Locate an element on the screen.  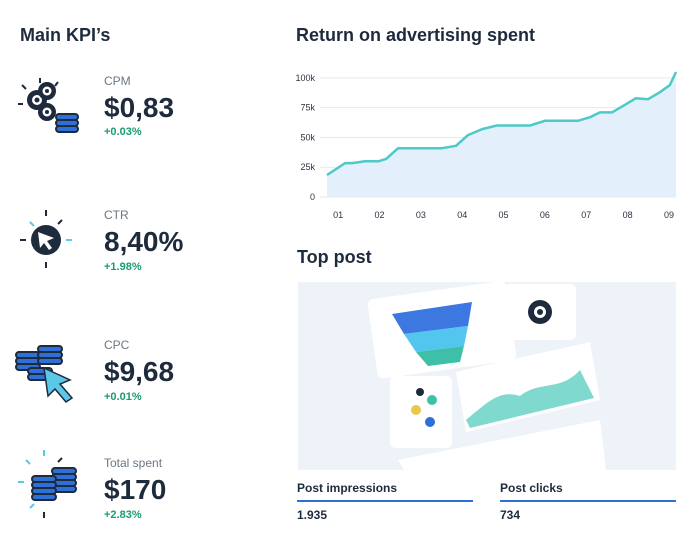
icon-cpc is located at coordinates (44, 374).